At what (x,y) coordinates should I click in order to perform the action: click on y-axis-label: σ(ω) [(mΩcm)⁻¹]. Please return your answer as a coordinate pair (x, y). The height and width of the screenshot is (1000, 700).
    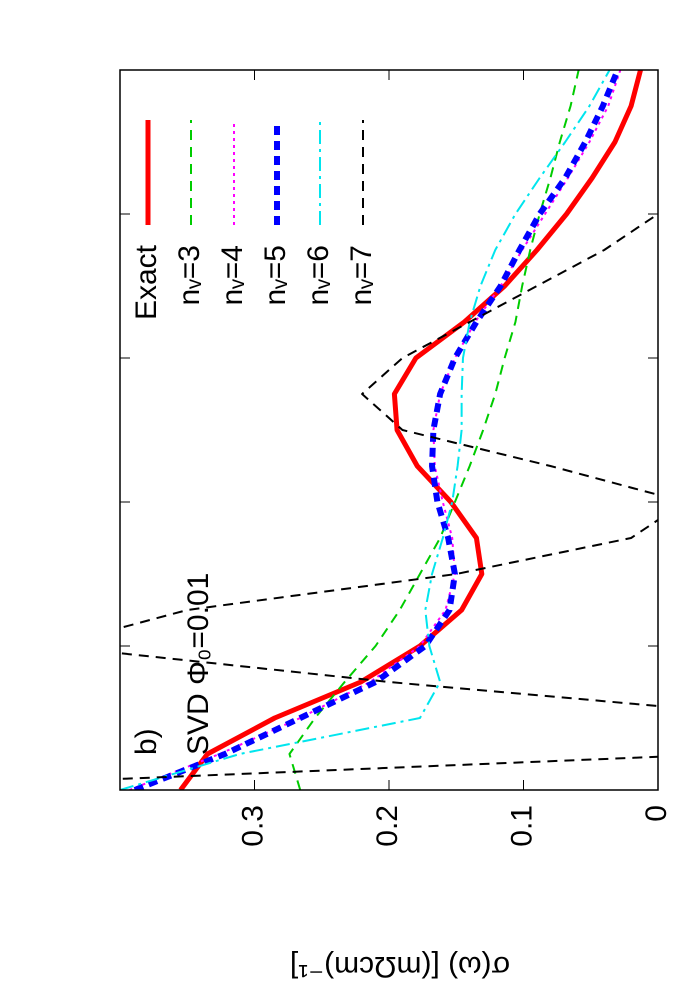
    Looking at the image, I should click on (400, 966).